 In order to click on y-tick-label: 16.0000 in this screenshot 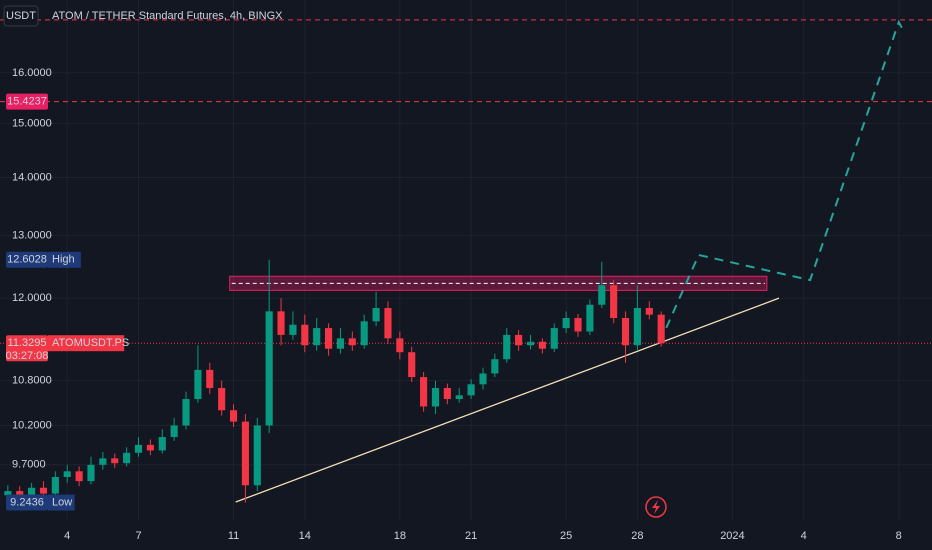, I will do `click(32, 73)`.